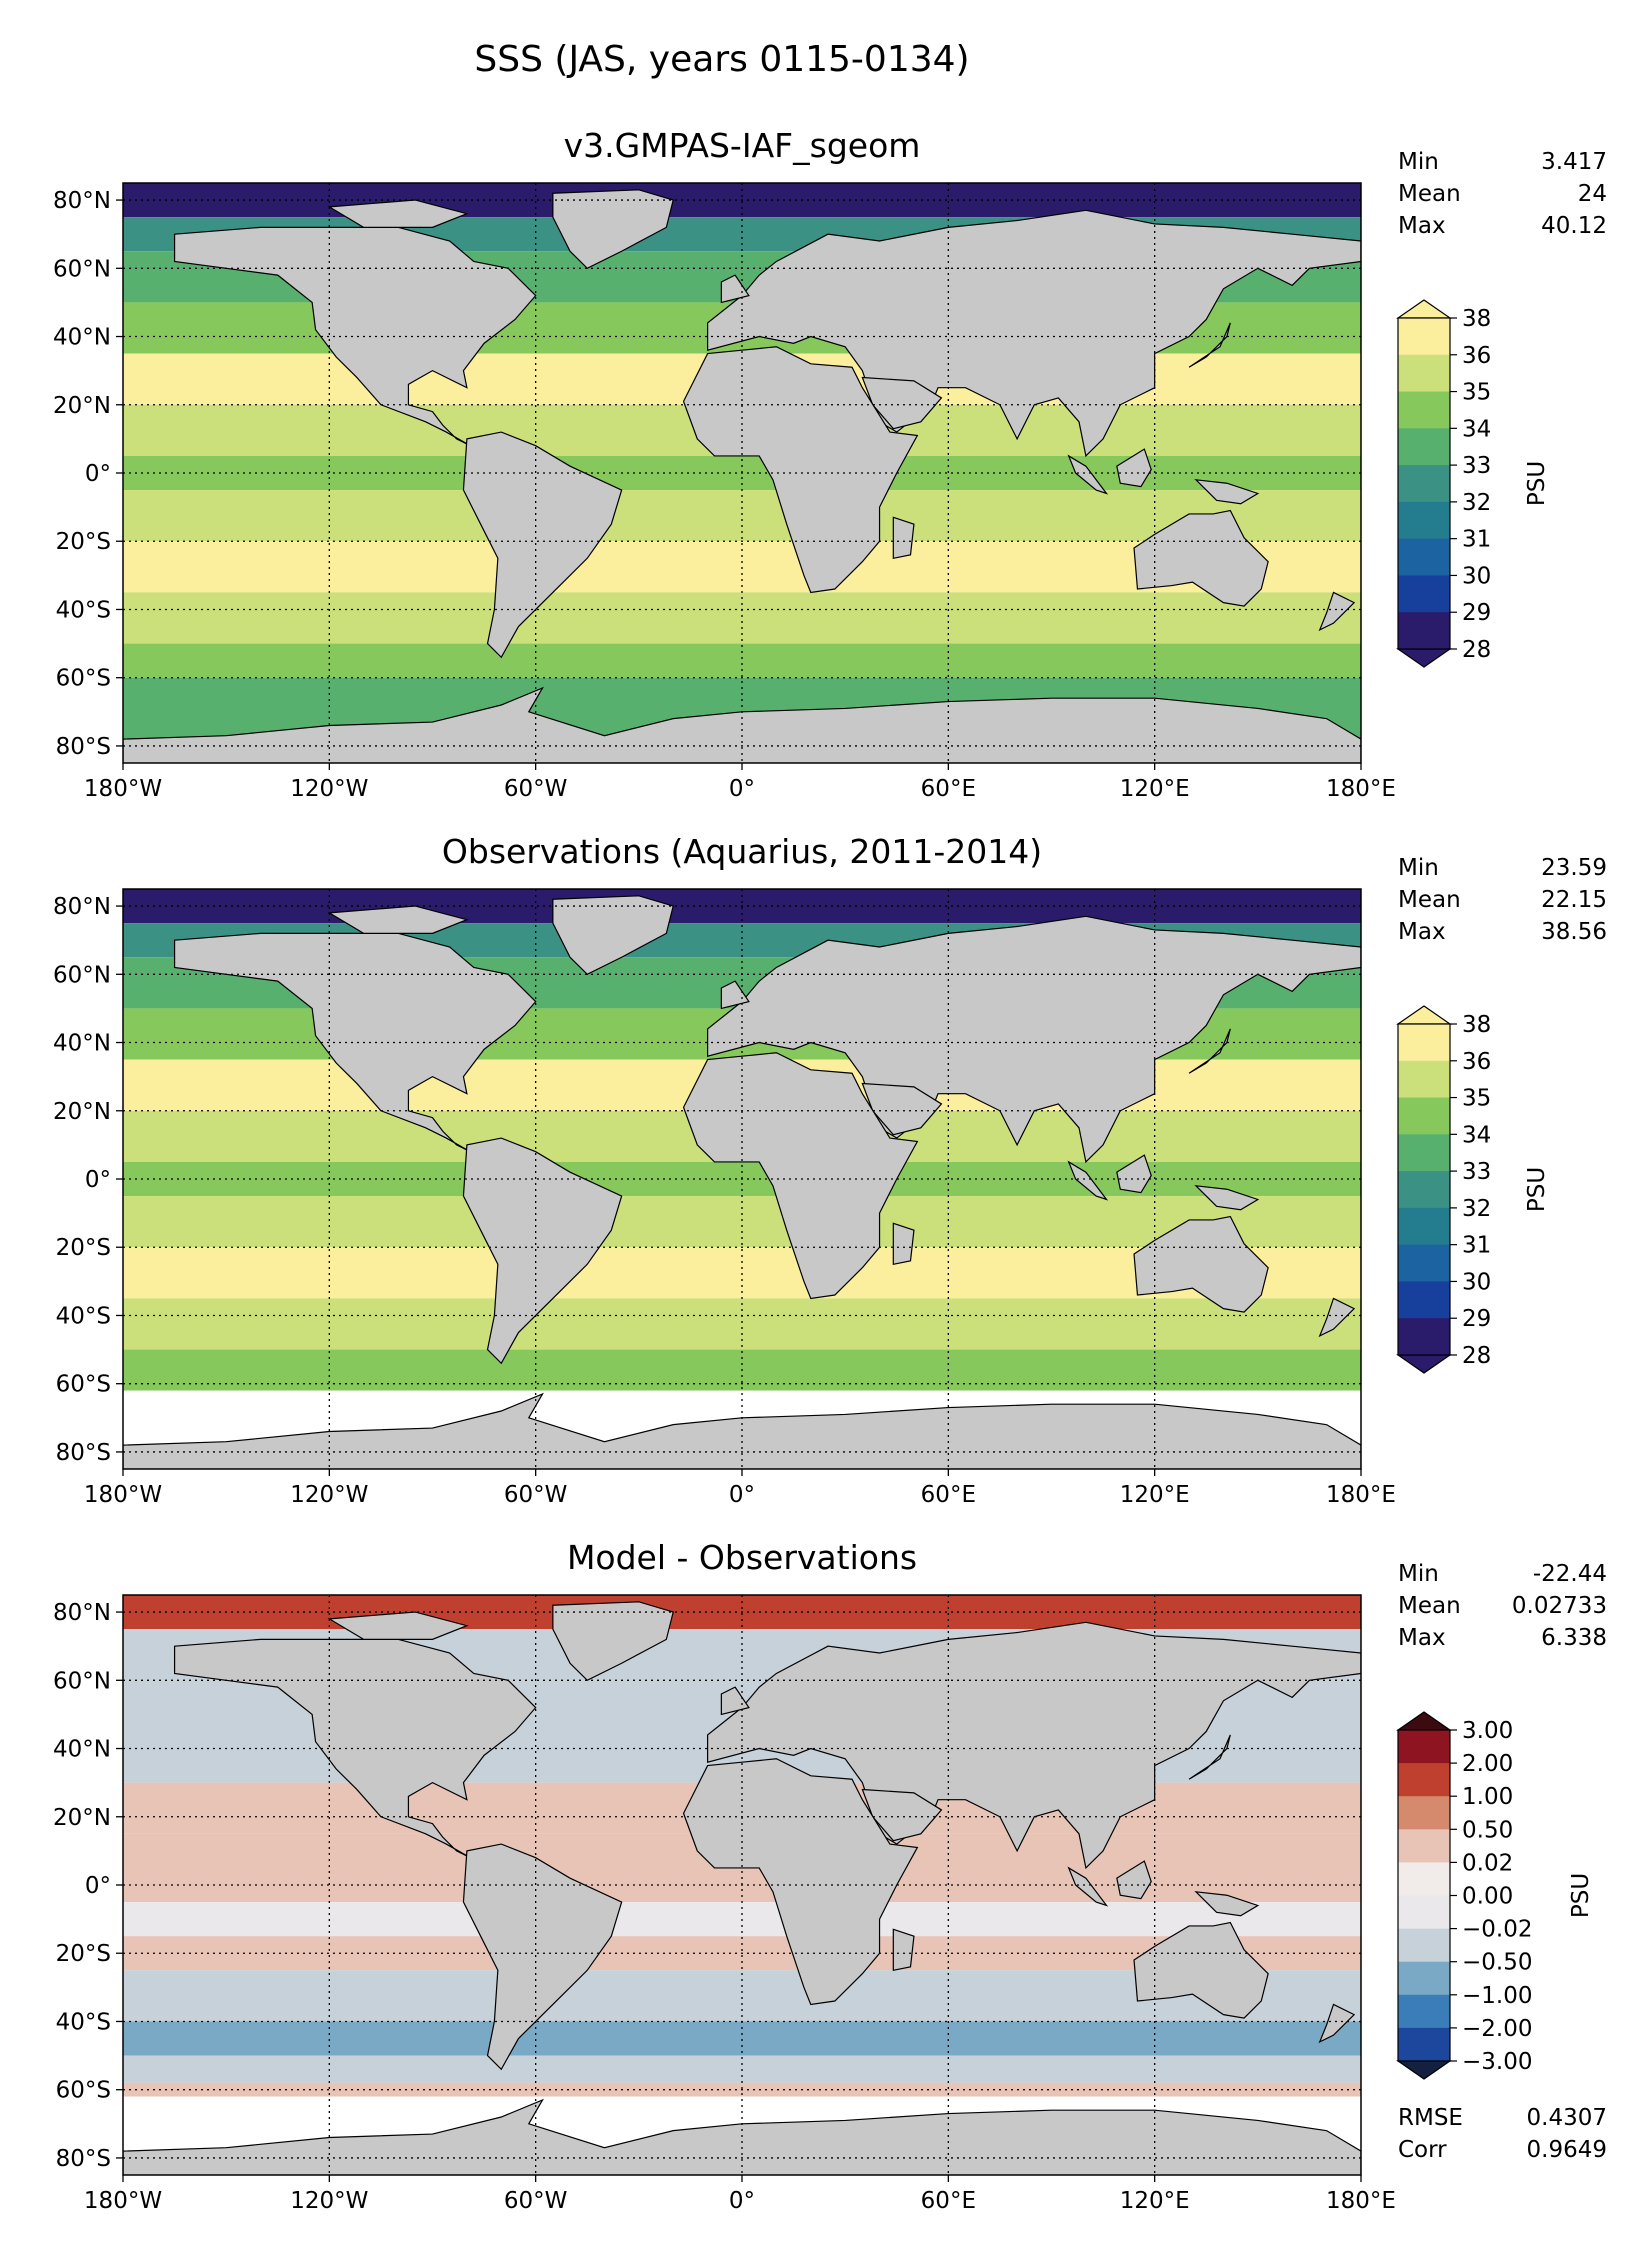  I want to click on stat-value: 0.02733, so click(1559, 1606).